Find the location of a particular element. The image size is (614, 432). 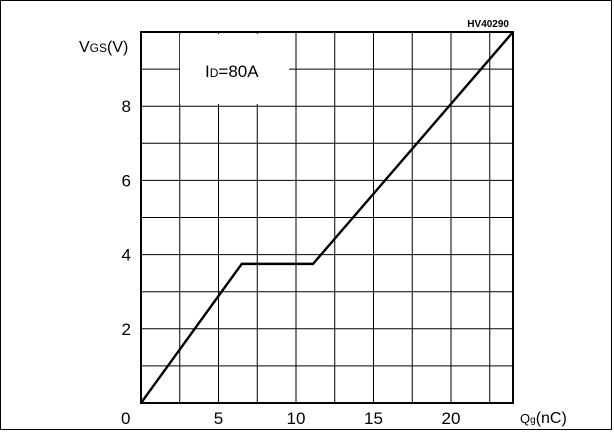

y-axis-label: VGS(V) is located at coordinates (103, 47).